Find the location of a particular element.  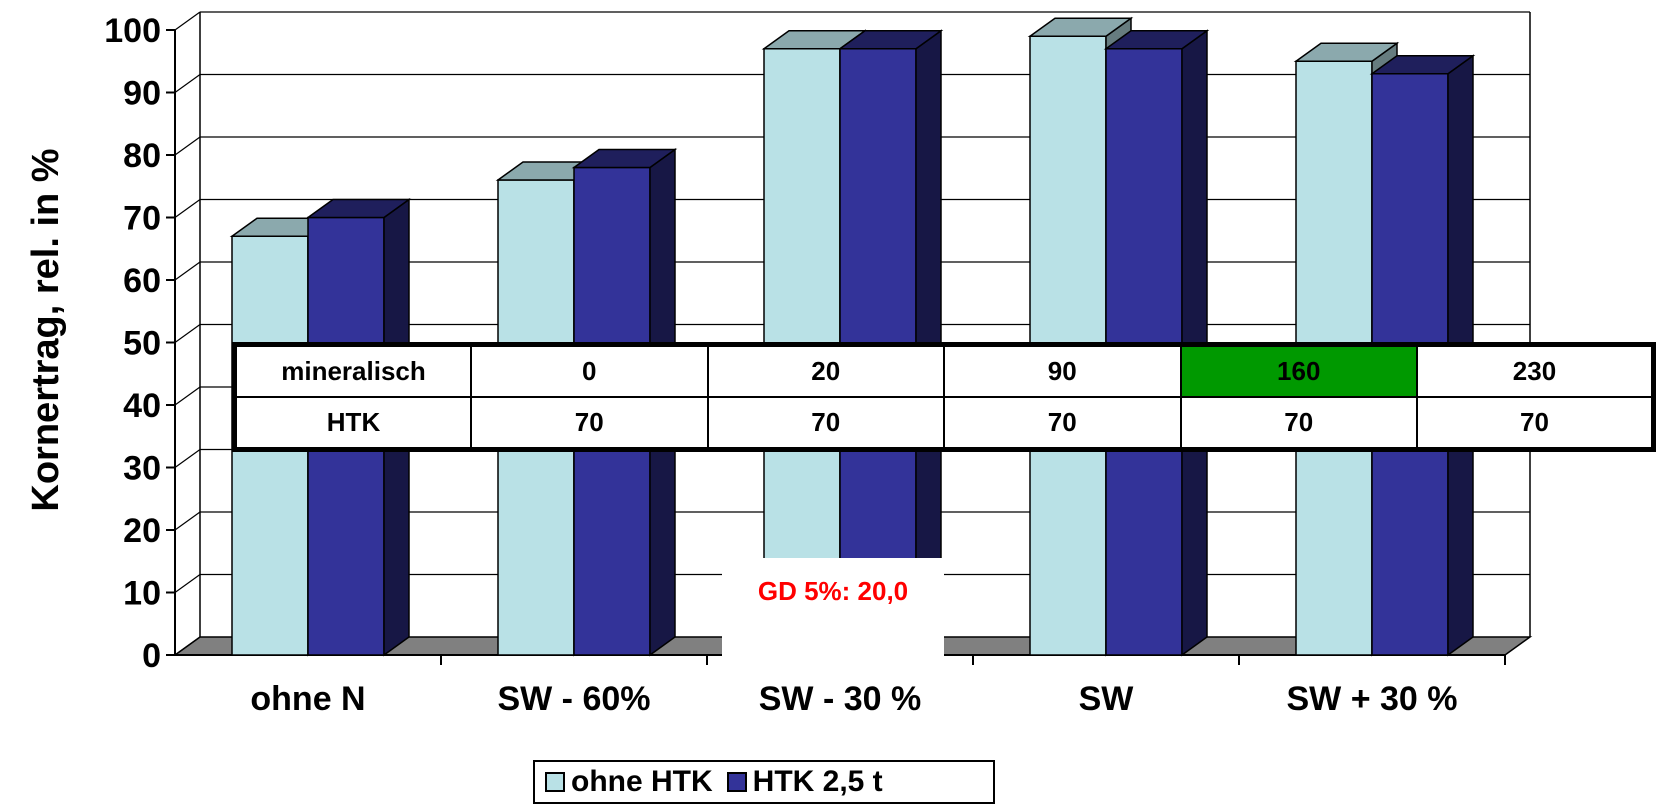

x-tick-label: SW - 60% is located at coordinates (573, 699).